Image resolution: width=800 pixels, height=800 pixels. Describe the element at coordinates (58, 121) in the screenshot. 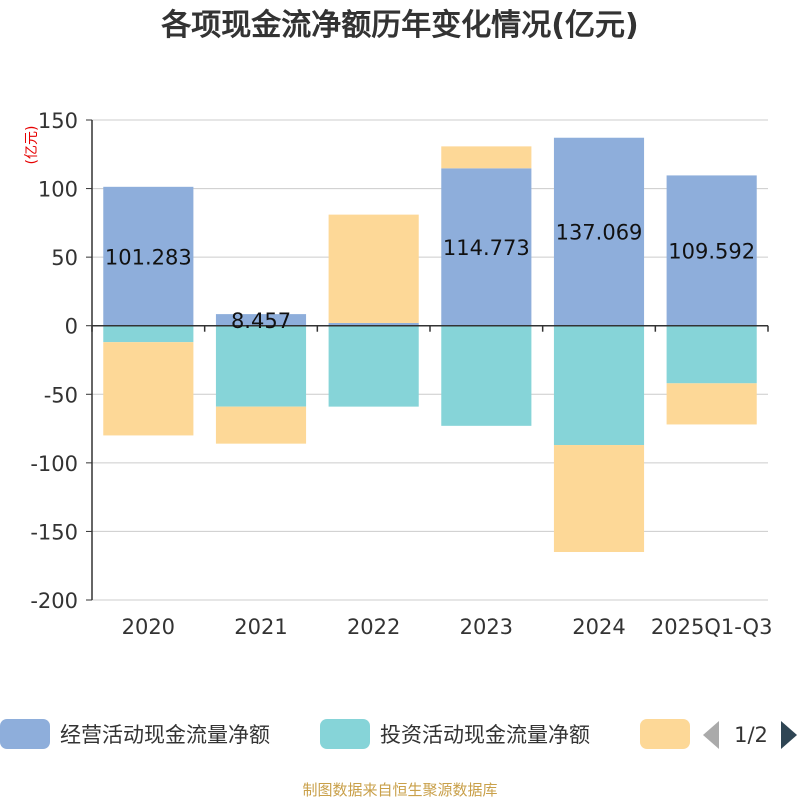

I see `y-tick-label: 150` at that location.